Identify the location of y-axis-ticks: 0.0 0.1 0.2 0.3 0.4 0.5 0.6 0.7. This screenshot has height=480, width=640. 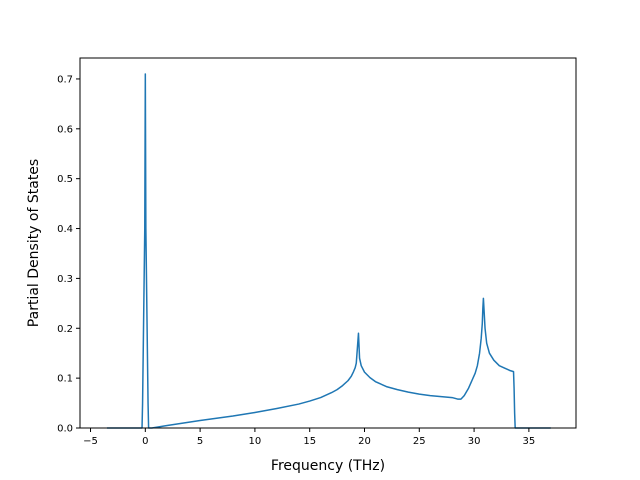
(68, 254).